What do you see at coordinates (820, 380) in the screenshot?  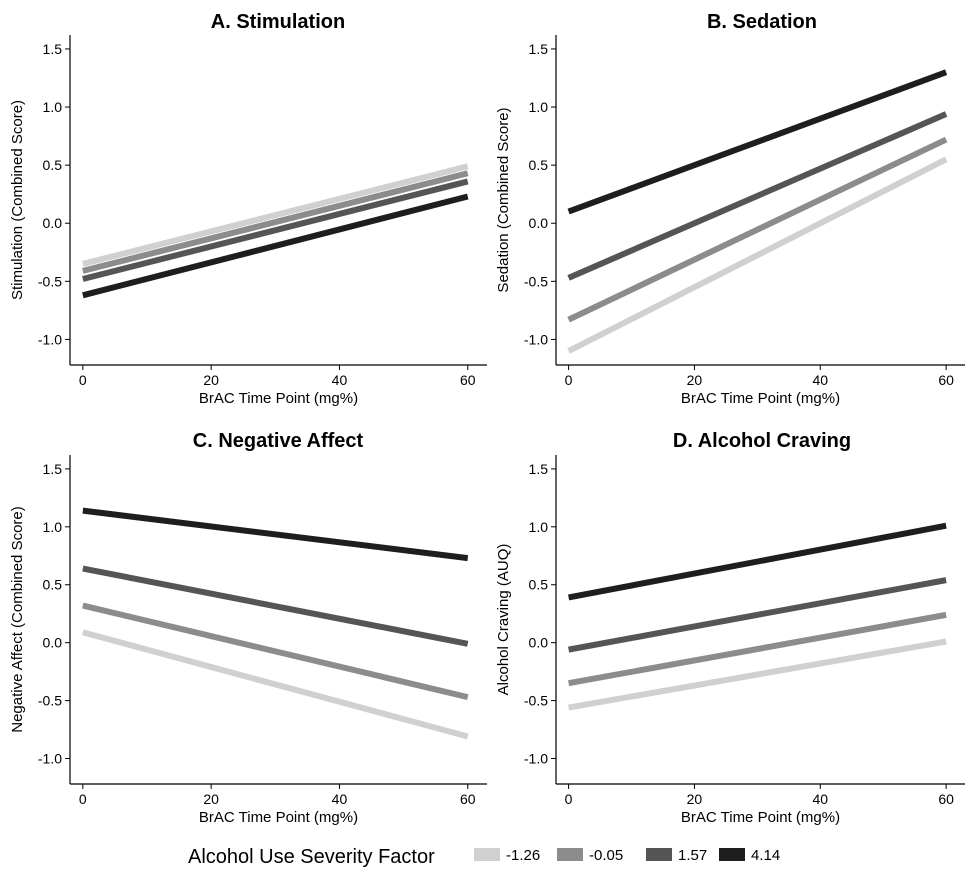 I see `panel-2-xtick-label: 40` at bounding box center [820, 380].